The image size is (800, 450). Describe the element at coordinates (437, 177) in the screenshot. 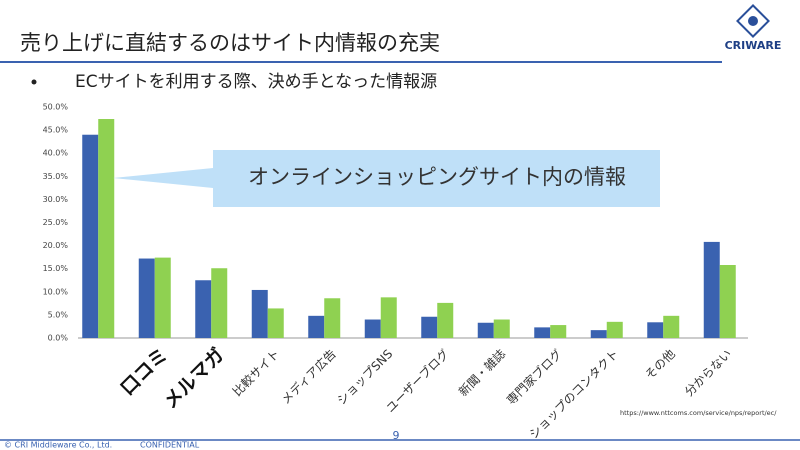

I see `callout-text: オンラインショッピングサイト内の情報` at that location.